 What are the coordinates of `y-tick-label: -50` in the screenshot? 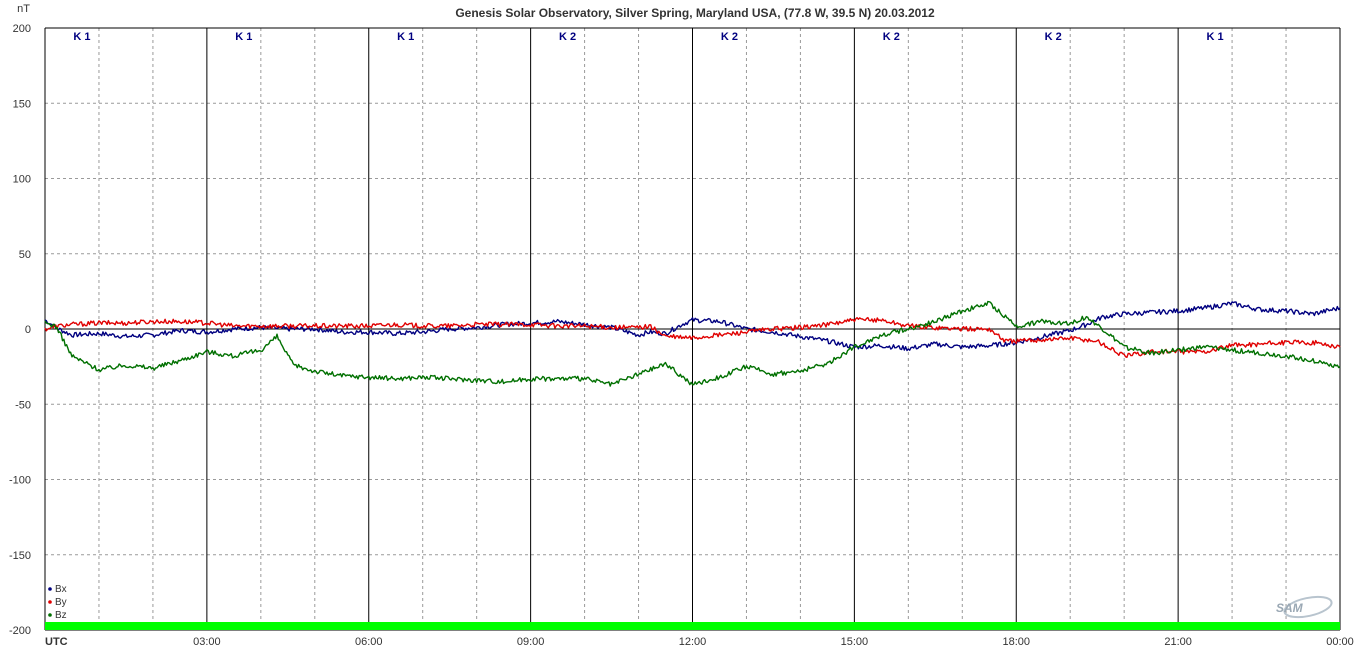 It's located at (23, 405).